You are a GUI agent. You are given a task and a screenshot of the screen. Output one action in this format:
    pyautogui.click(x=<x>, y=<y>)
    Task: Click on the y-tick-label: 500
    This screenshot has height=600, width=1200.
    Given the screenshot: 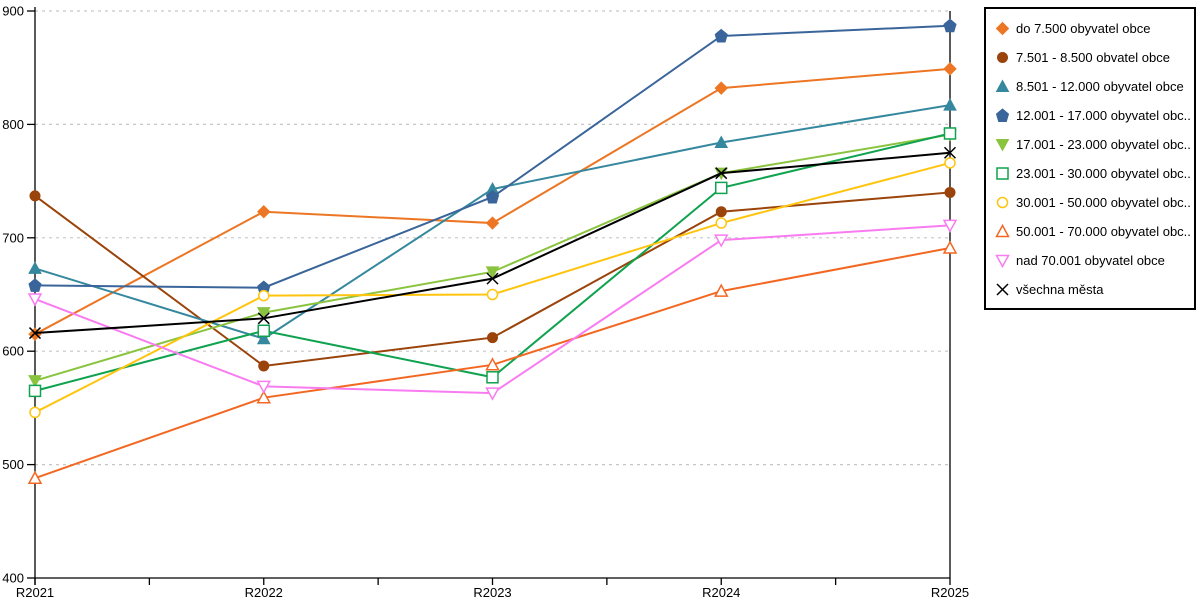 What is the action you would take?
    pyautogui.click(x=13, y=464)
    